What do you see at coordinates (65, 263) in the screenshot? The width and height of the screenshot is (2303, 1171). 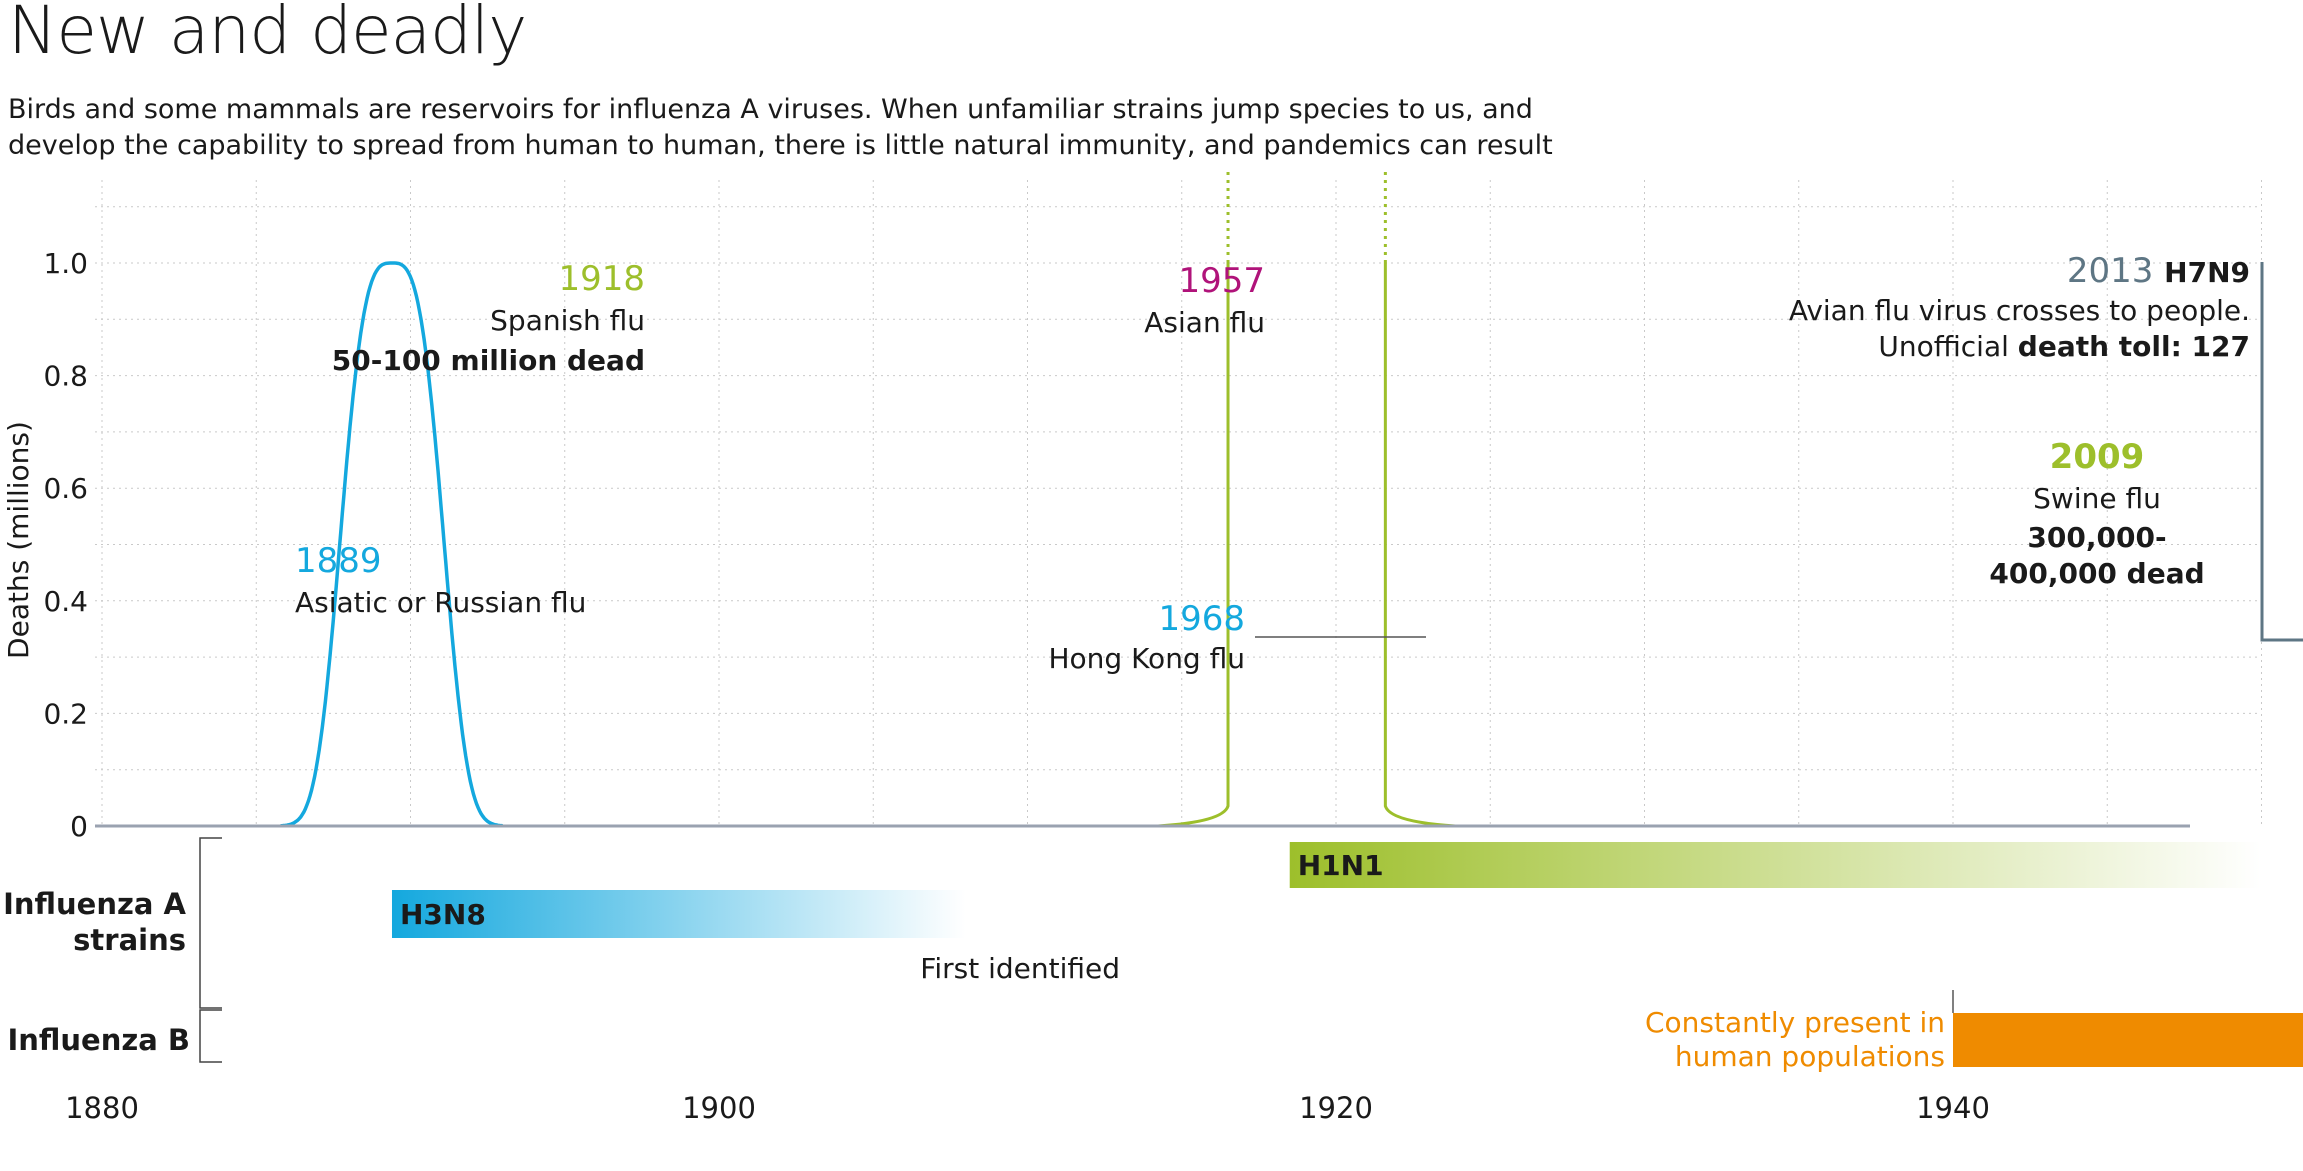 I see `y-tick-label: 1.0` at bounding box center [65, 263].